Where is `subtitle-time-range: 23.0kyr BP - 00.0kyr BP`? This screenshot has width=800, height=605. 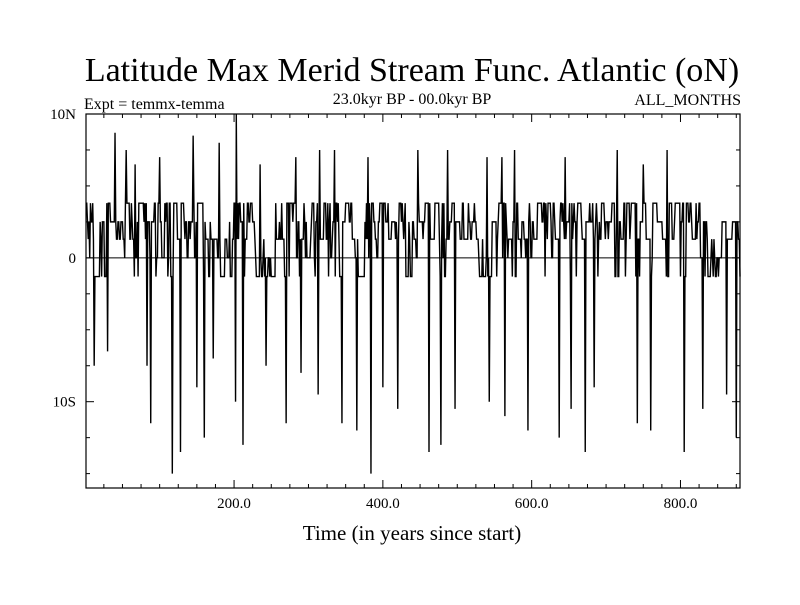 subtitle-time-range: 23.0kyr BP - 00.0kyr BP is located at coordinates (412, 99).